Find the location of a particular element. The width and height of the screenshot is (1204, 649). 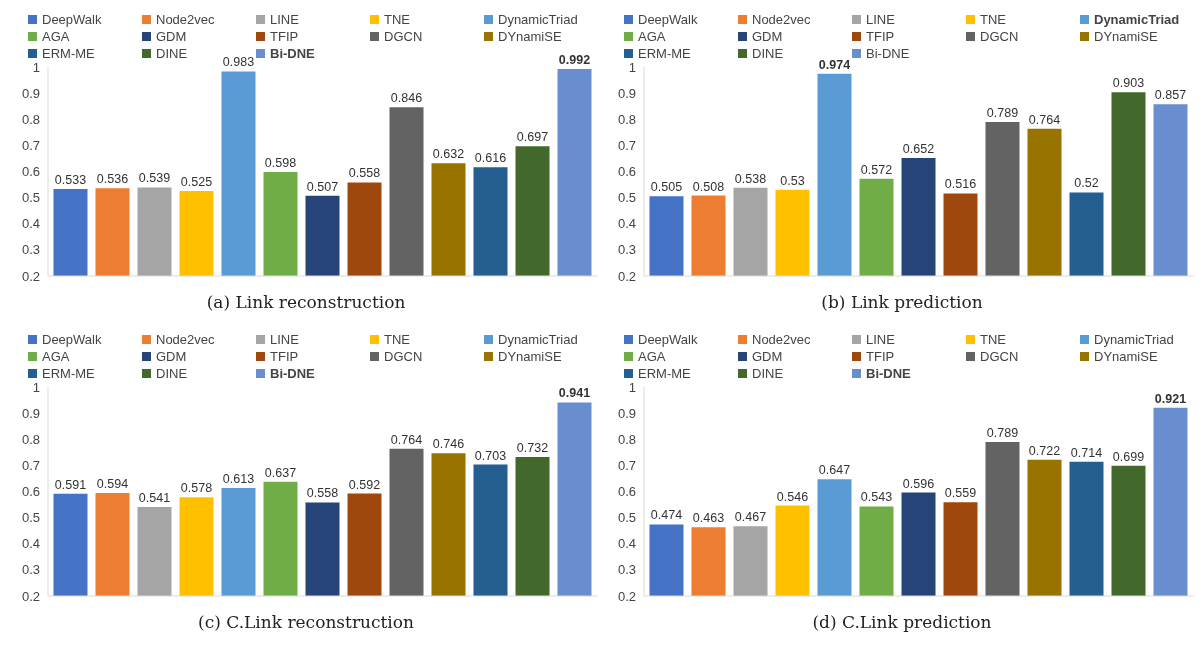

data-label: 0.578 is located at coordinates (196, 488).